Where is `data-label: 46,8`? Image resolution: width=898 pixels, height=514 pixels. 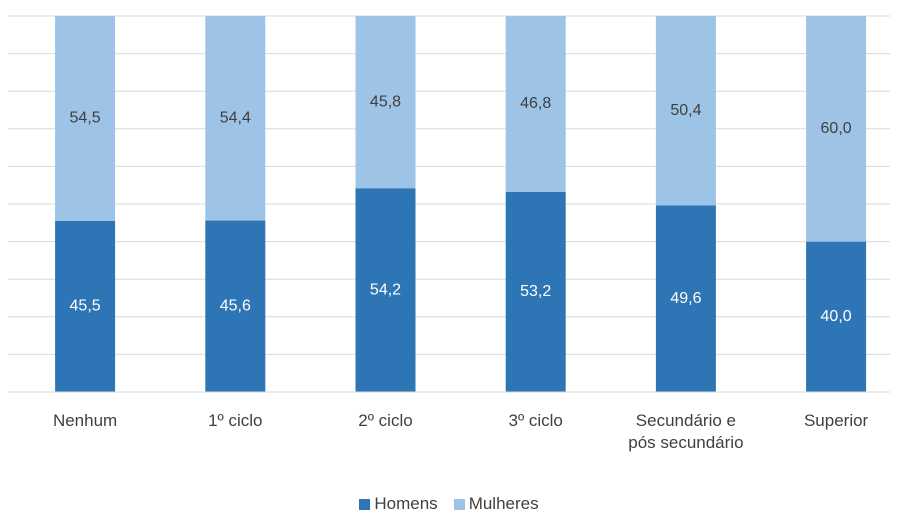
data-label: 46,8 is located at coordinates (535, 103).